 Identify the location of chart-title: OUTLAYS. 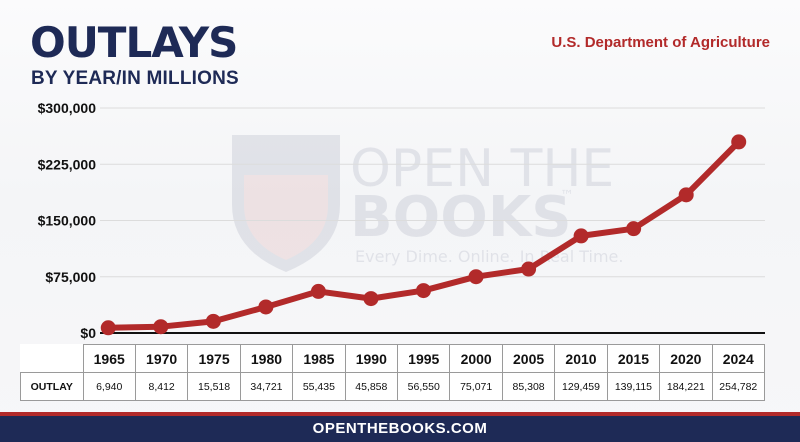
(134, 42).